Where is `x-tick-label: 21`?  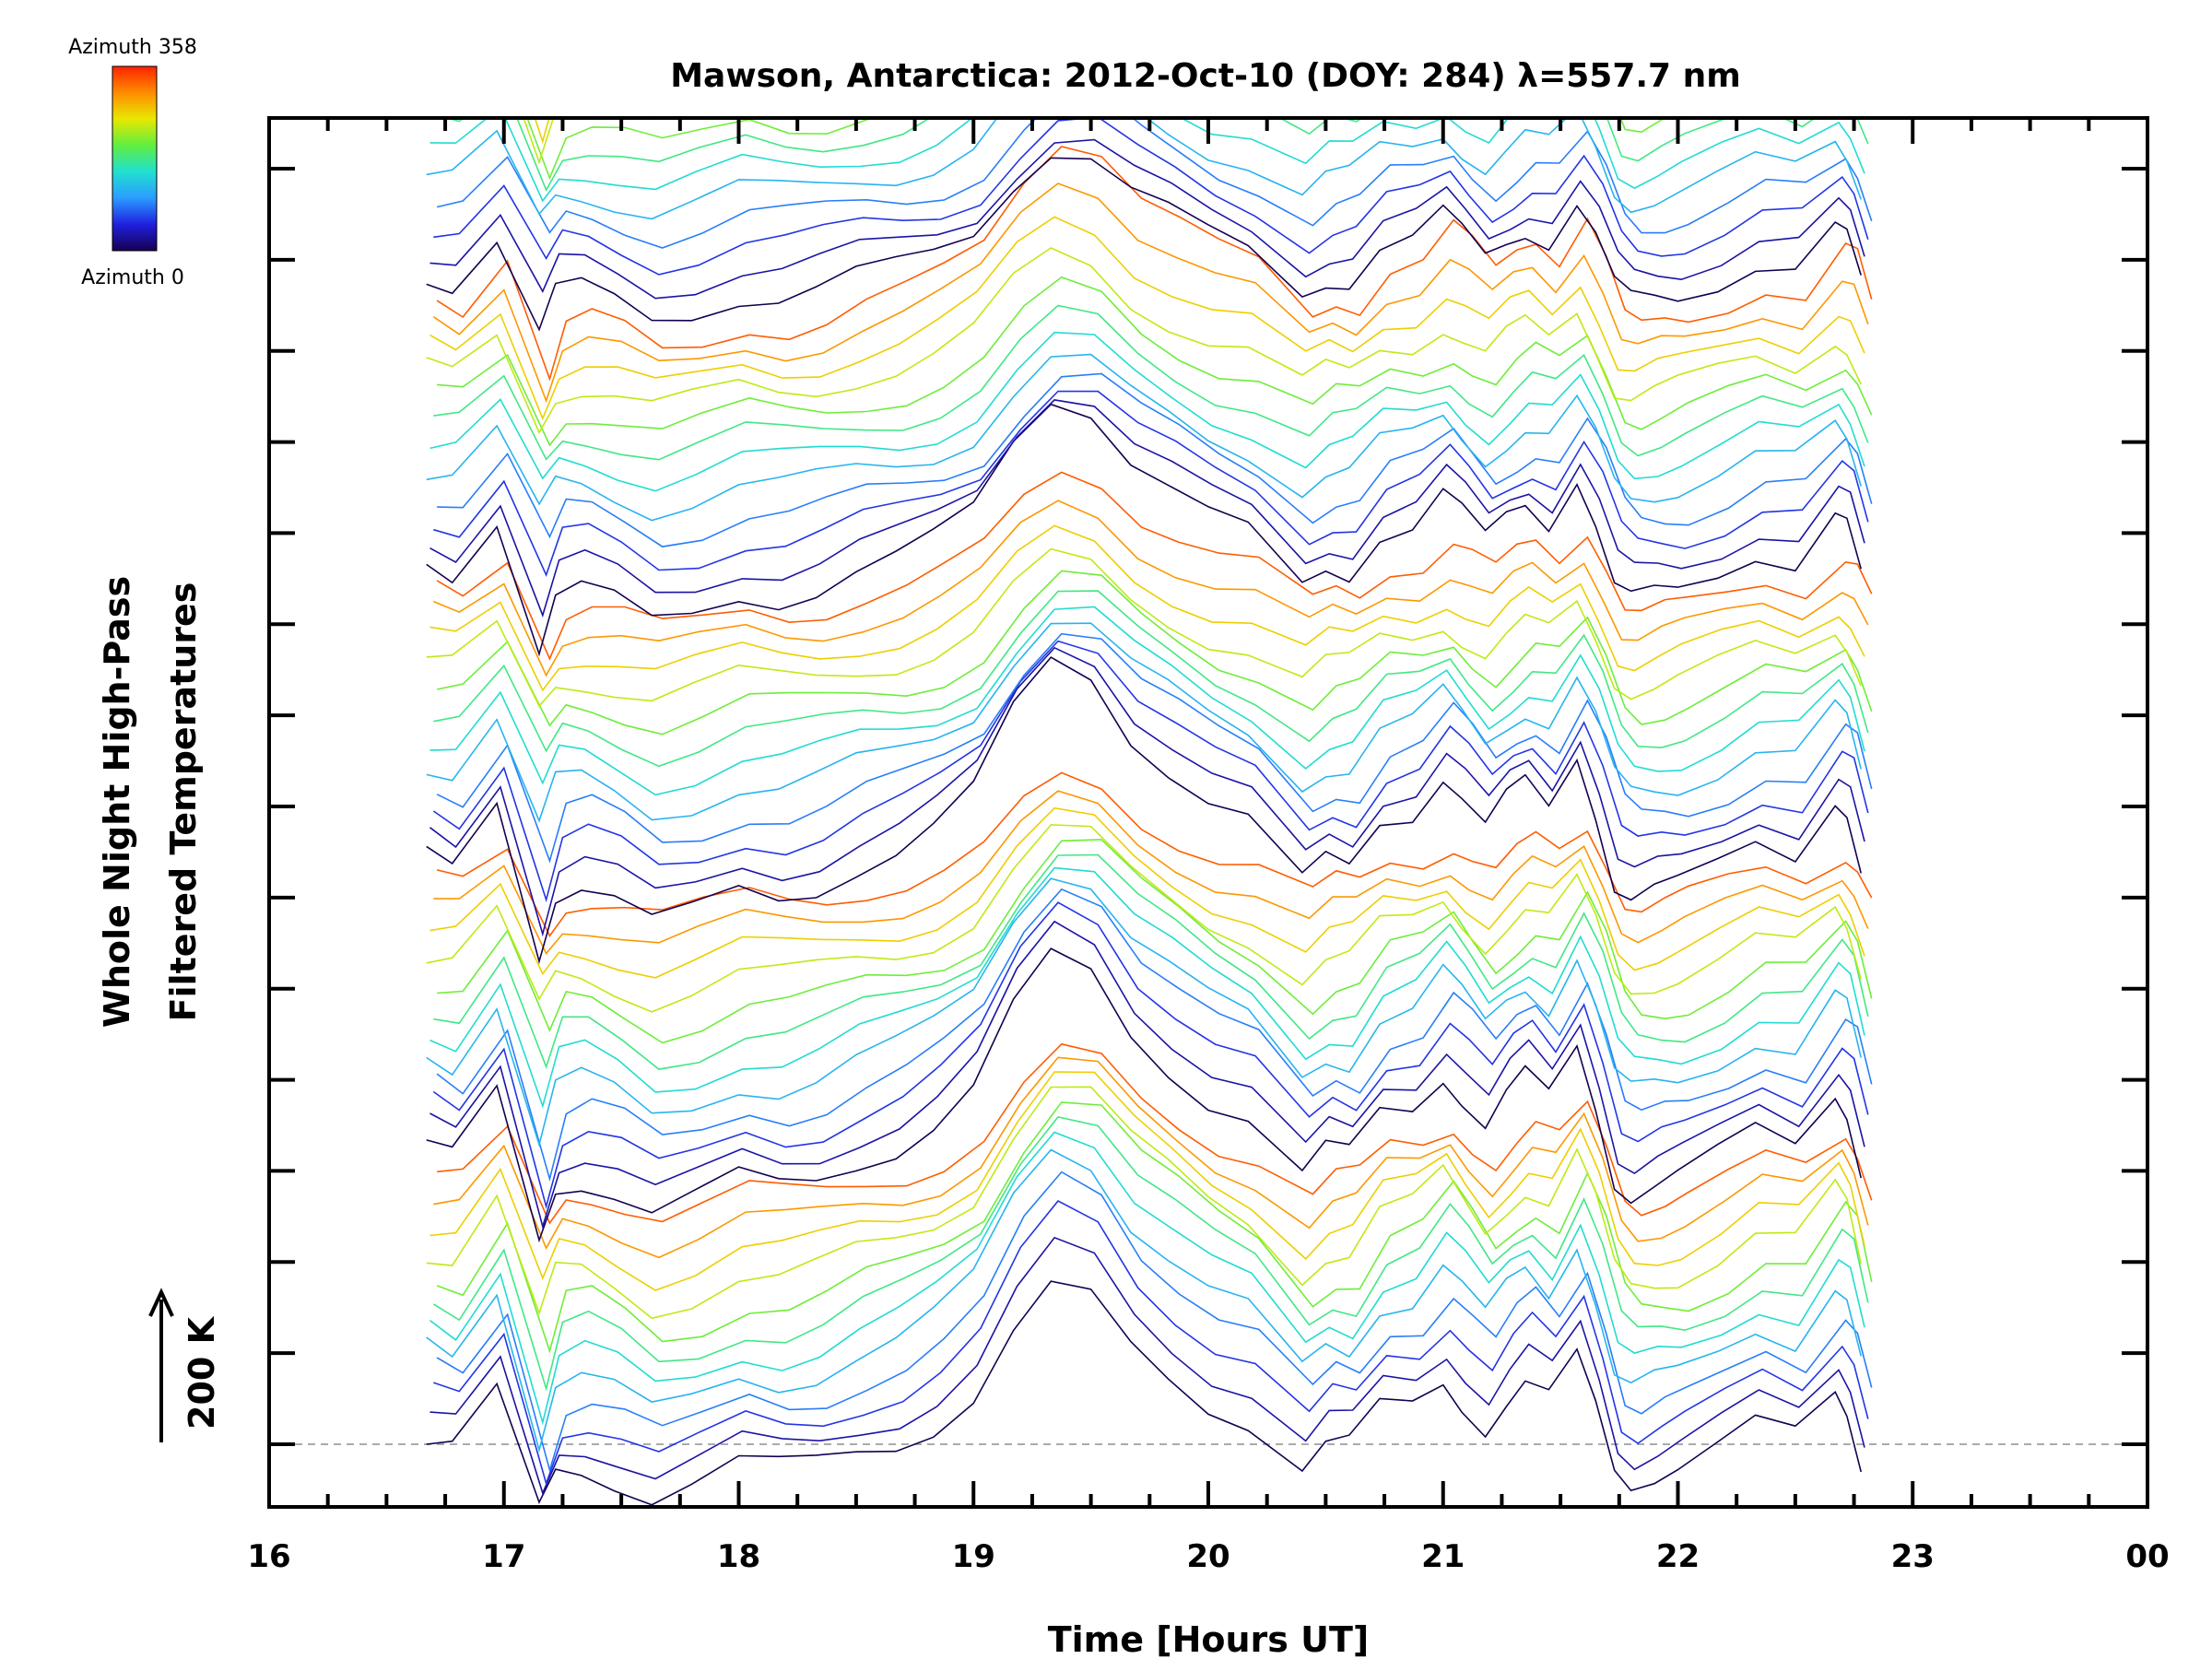
x-tick-label: 21 is located at coordinates (1443, 1556).